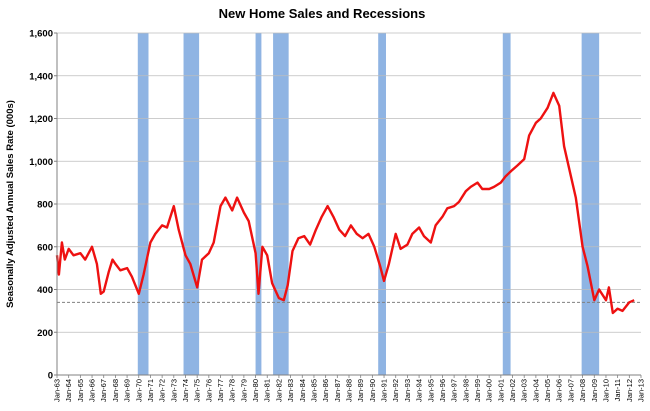 Image resolution: width=650 pixels, height=411 pixels. Describe the element at coordinates (512, 390) in the screenshot. I see `x-tick-label-39: Jan-02` at that location.